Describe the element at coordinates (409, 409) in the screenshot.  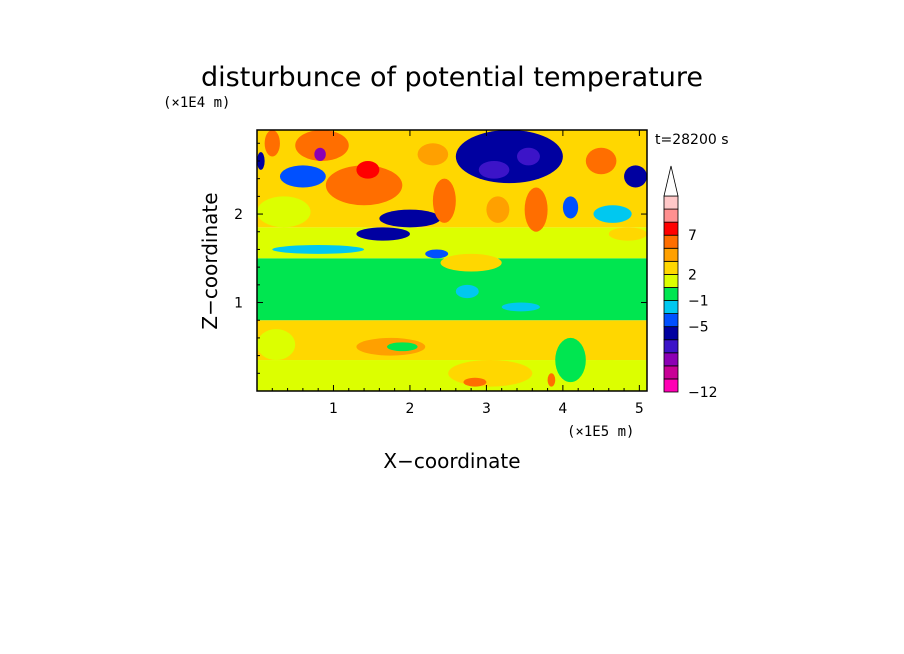
I see `x-tick-label: 2` at that location.